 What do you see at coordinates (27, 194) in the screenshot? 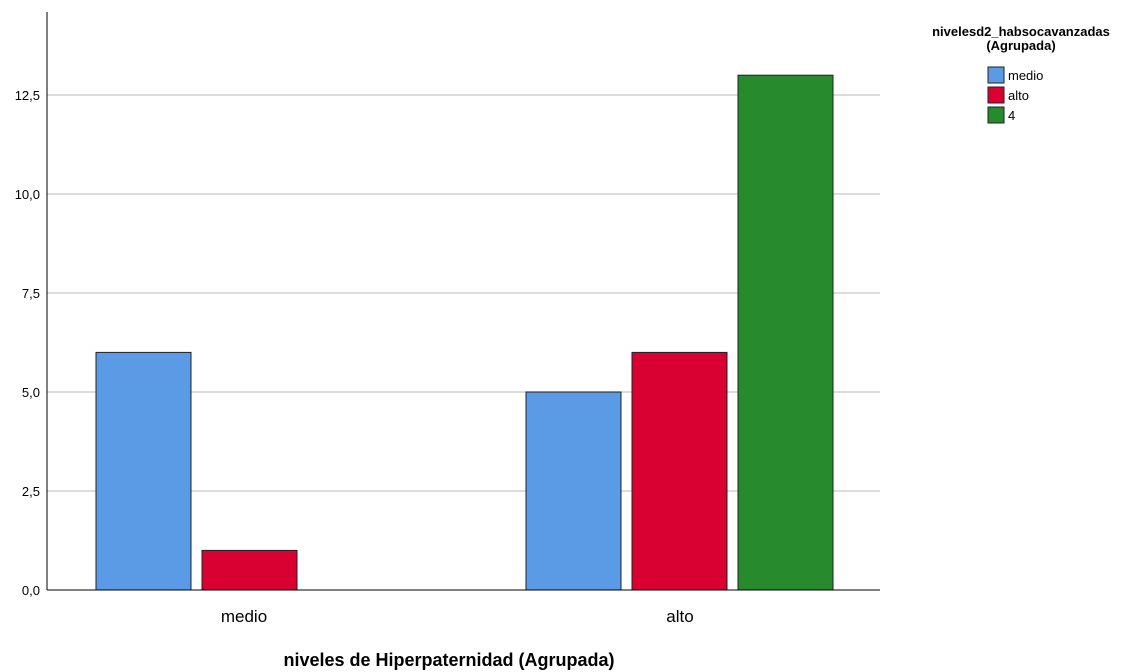
I see `y-tick-label: 10,0` at bounding box center [27, 194].